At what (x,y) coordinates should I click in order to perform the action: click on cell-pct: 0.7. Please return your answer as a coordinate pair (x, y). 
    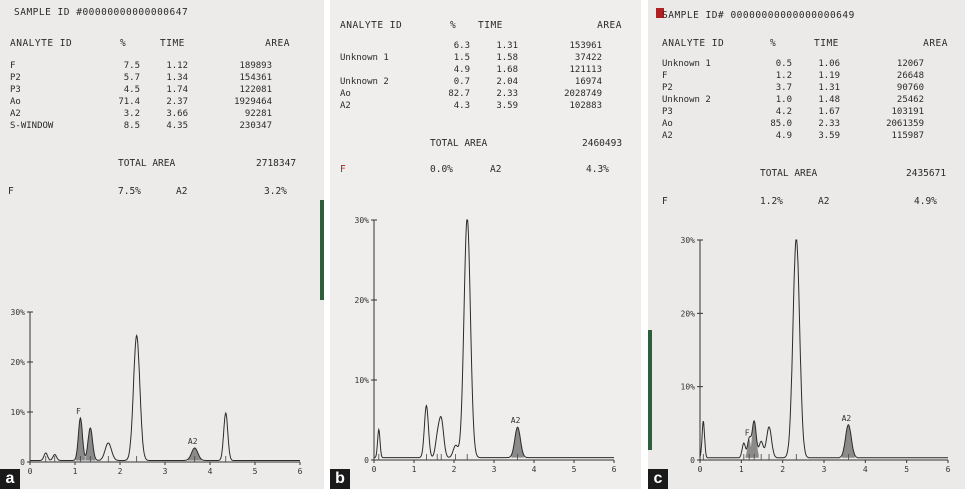
    Looking at the image, I should click on (461, 82).